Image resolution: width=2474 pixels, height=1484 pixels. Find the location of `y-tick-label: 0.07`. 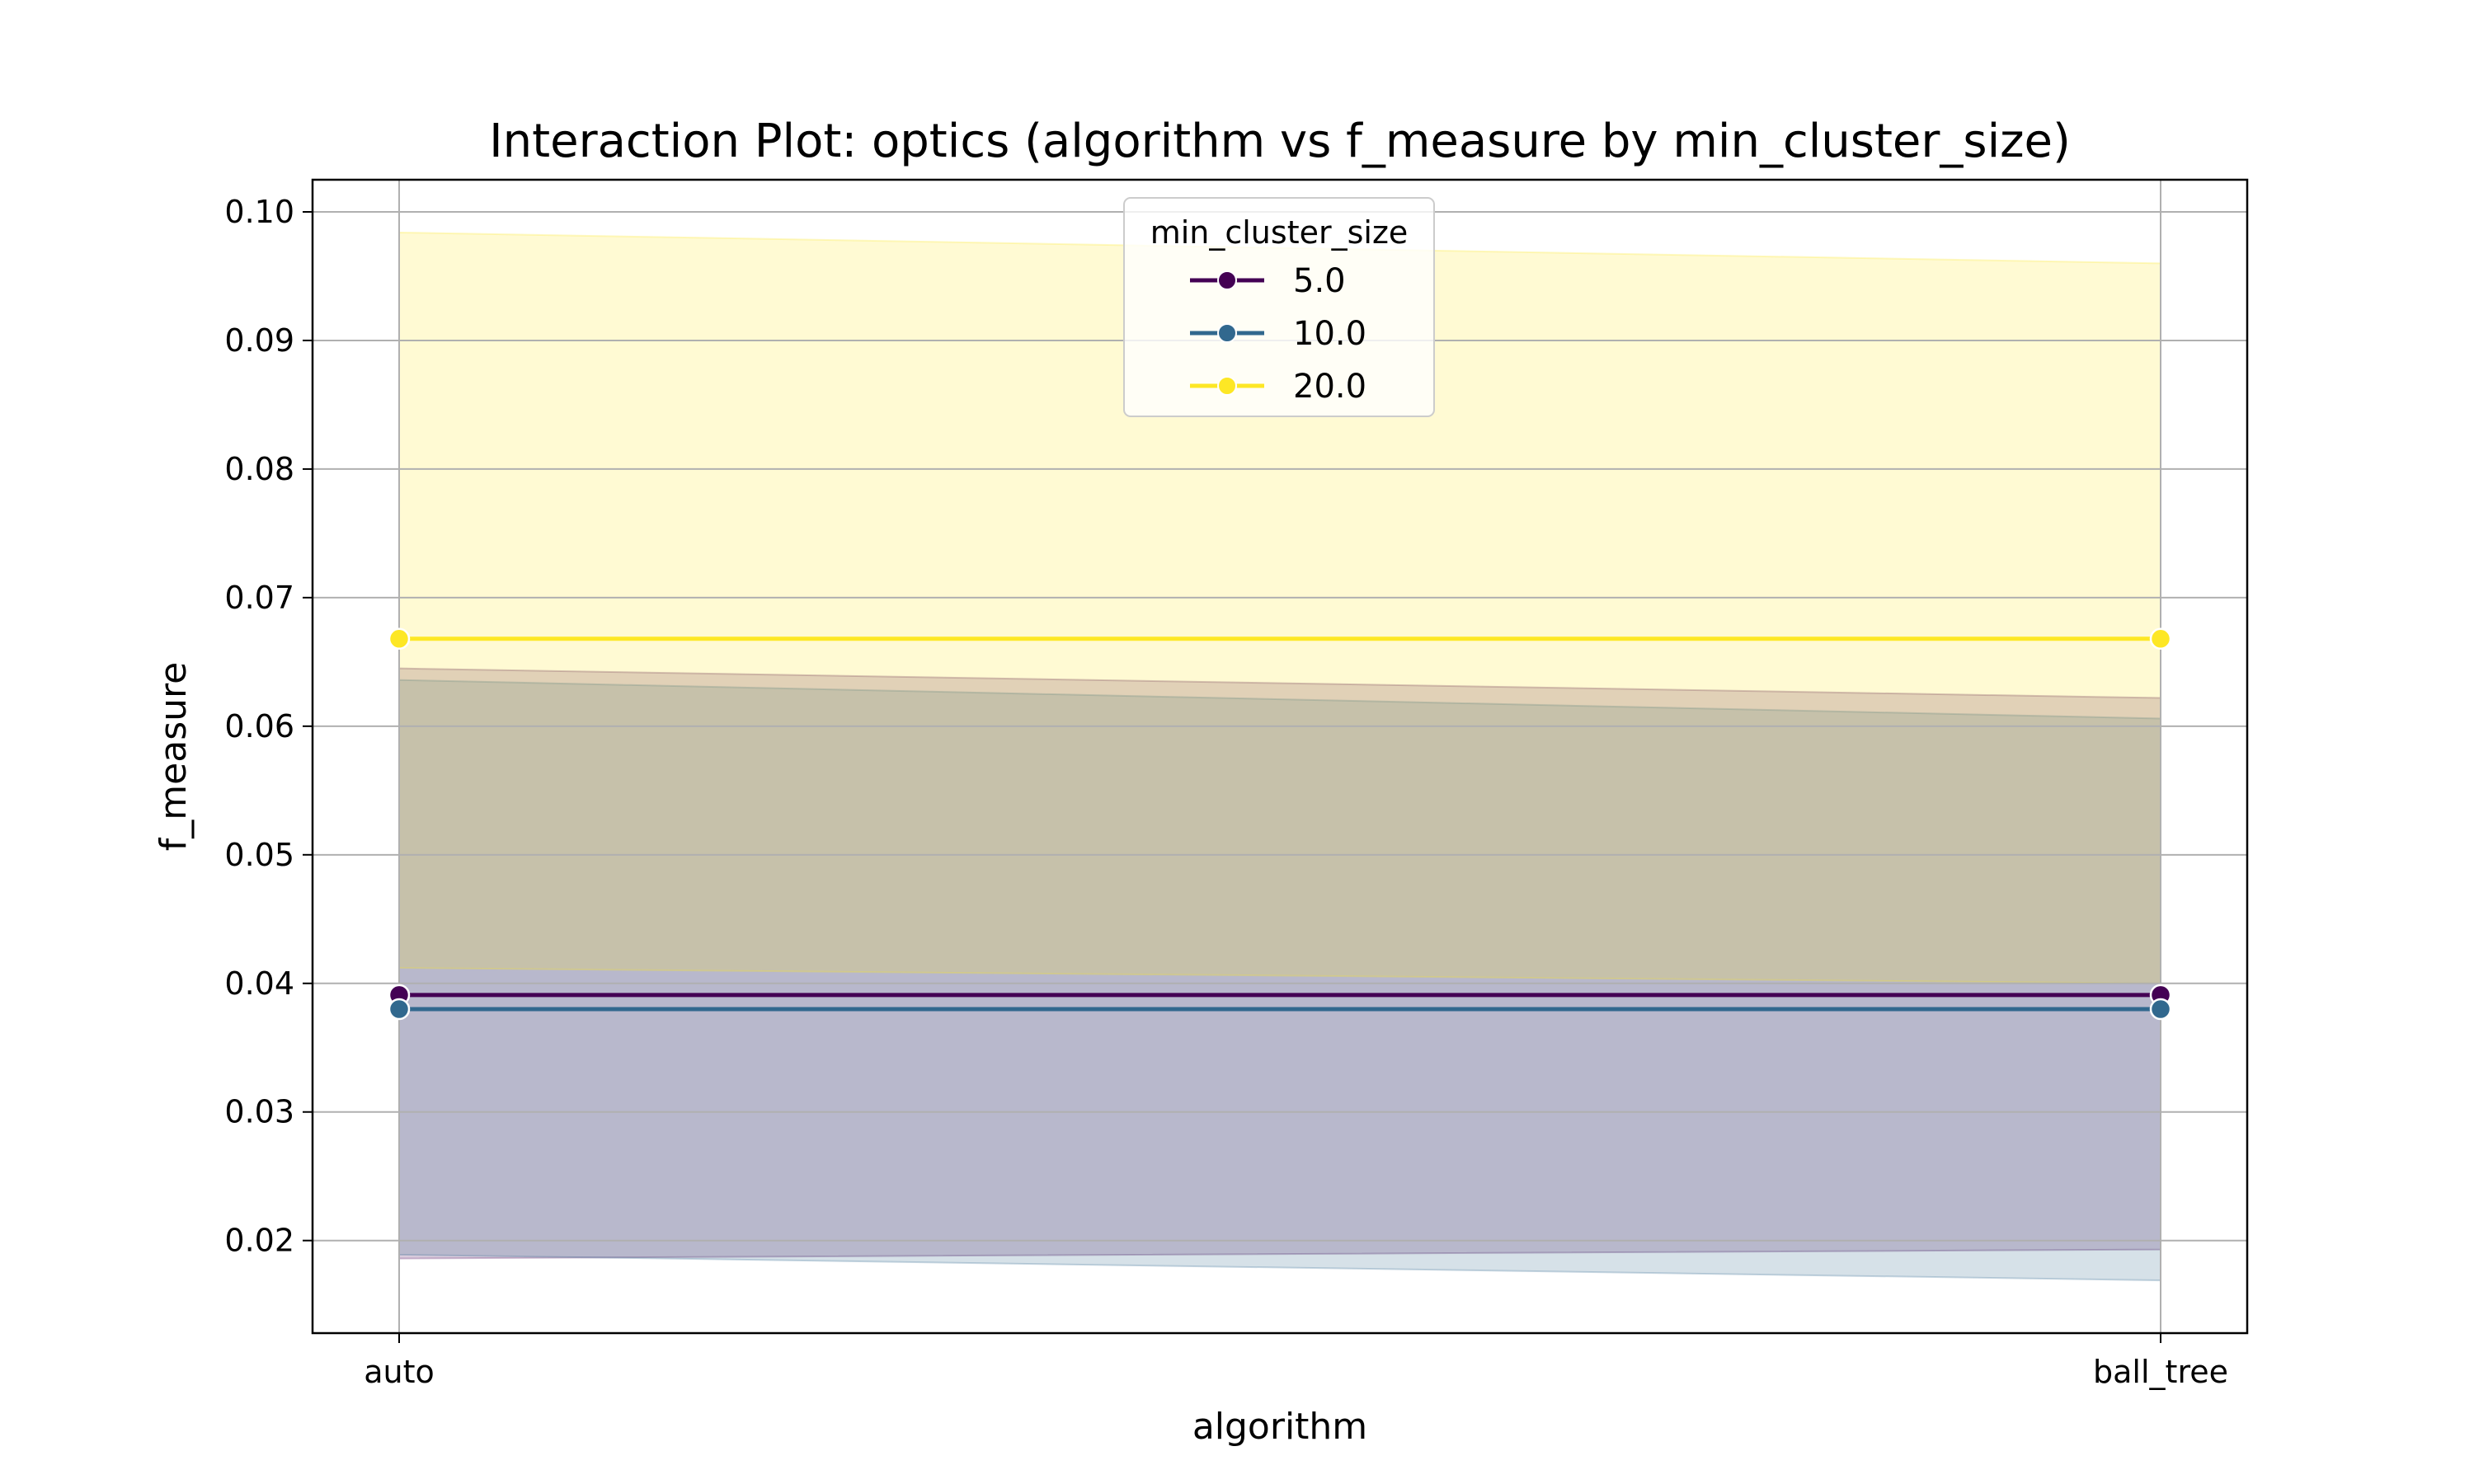

y-tick-label: 0.07 is located at coordinates (259, 598).